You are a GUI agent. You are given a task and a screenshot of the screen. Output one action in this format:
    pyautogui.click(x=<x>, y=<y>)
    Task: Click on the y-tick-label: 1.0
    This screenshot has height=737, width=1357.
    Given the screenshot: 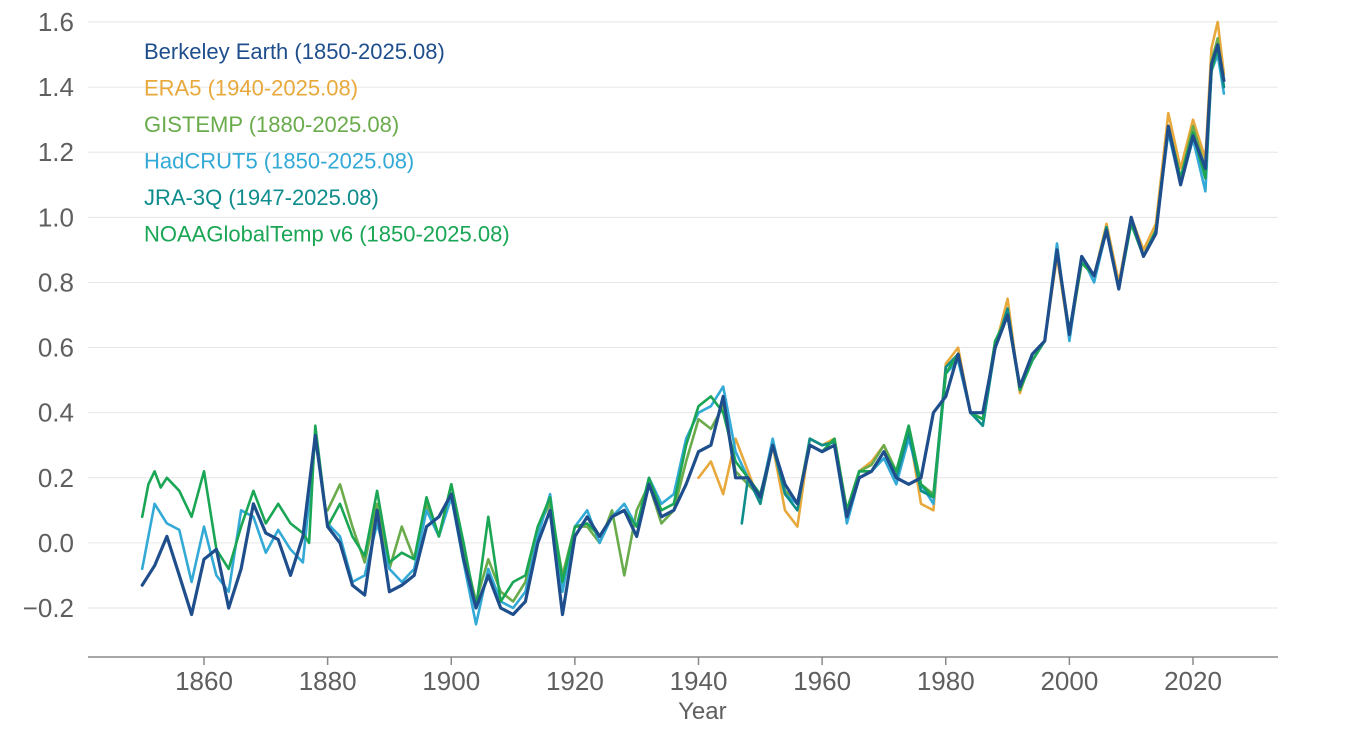 What is the action you would take?
    pyautogui.click(x=56, y=217)
    